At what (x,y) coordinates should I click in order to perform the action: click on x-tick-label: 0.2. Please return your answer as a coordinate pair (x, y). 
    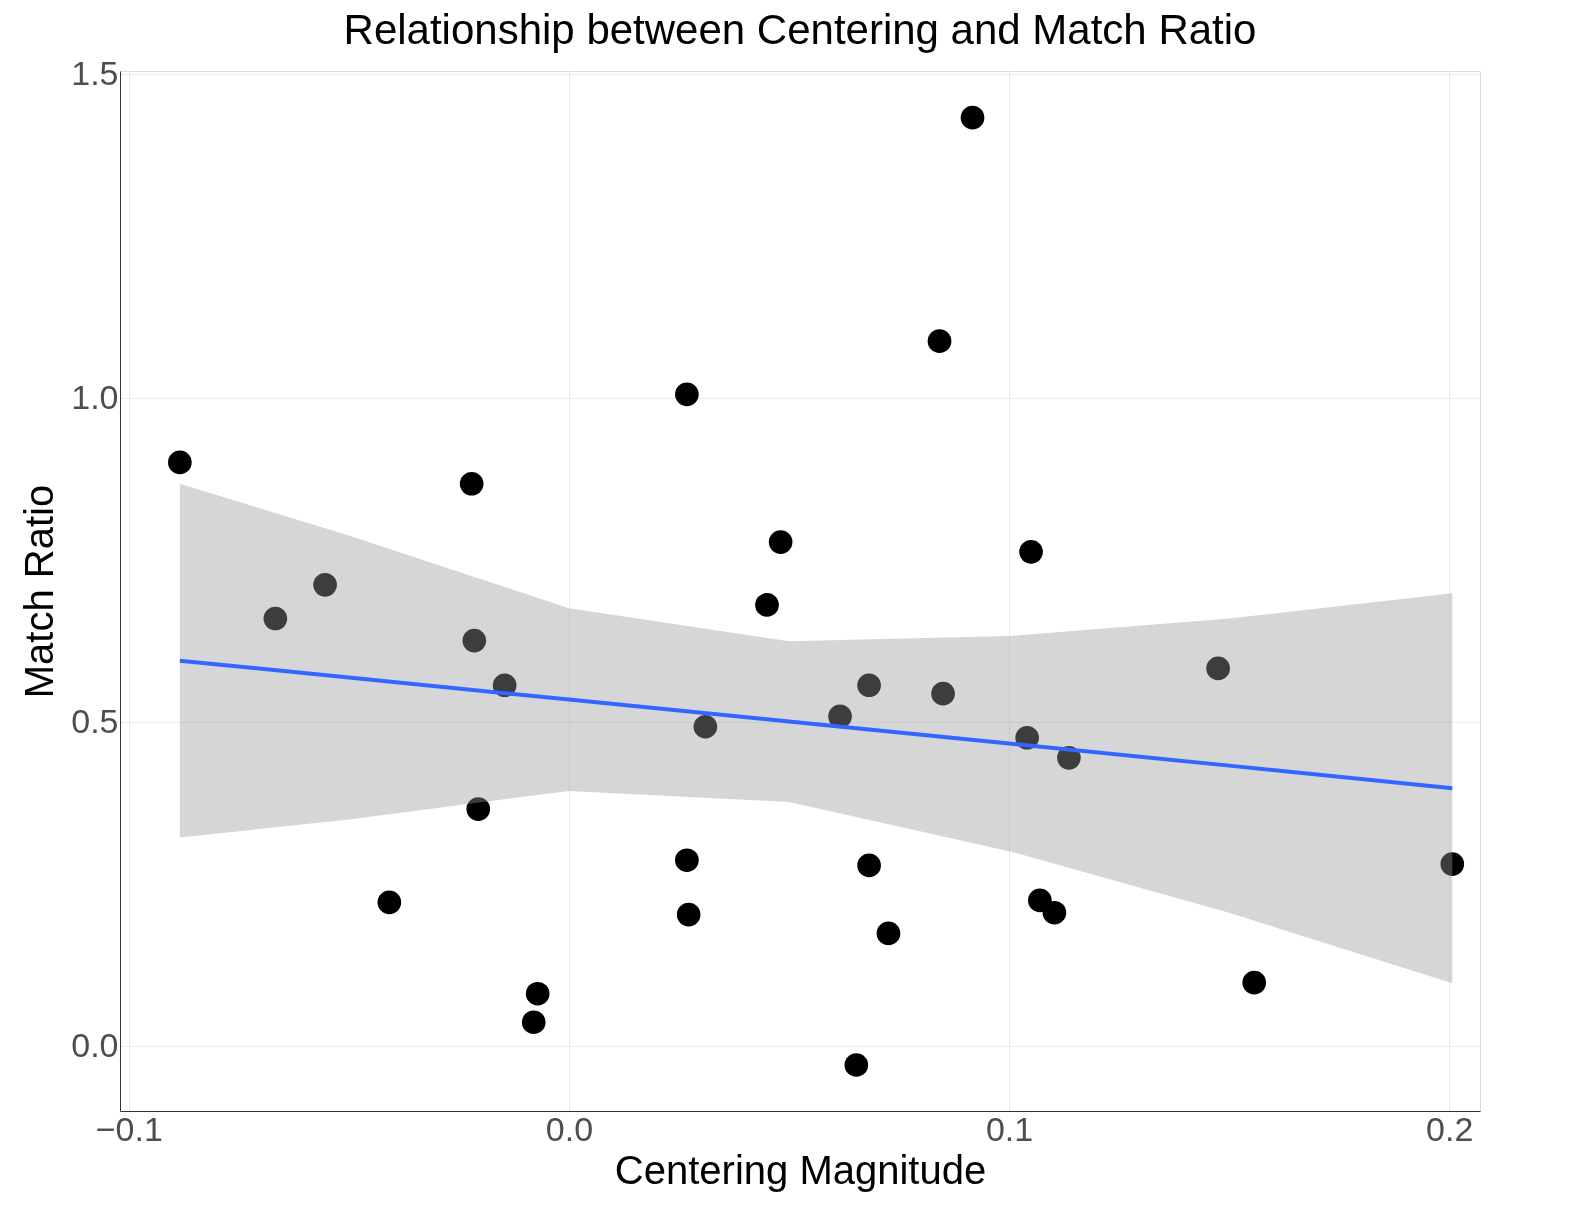
    Looking at the image, I should click on (1450, 1128).